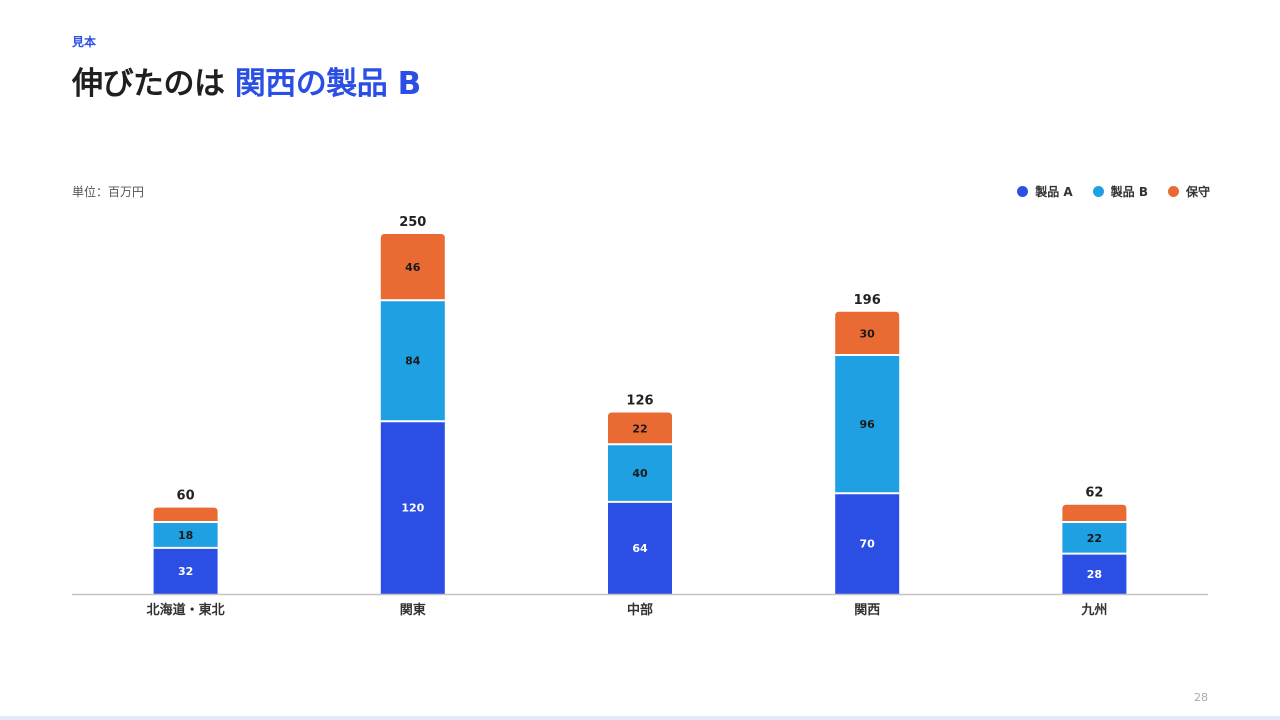 The height and width of the screenshot is (720, 1280). I want to click on data-label: 32, so click(185, 571).